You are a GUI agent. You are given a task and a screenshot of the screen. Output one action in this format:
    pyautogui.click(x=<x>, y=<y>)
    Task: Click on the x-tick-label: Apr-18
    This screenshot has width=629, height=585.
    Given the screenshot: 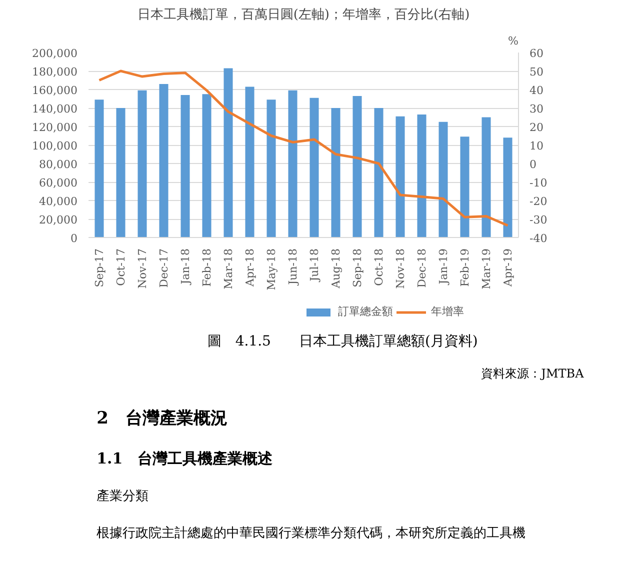 What is the action you would take?
    pyautogui.click(x=249, y=268)
    